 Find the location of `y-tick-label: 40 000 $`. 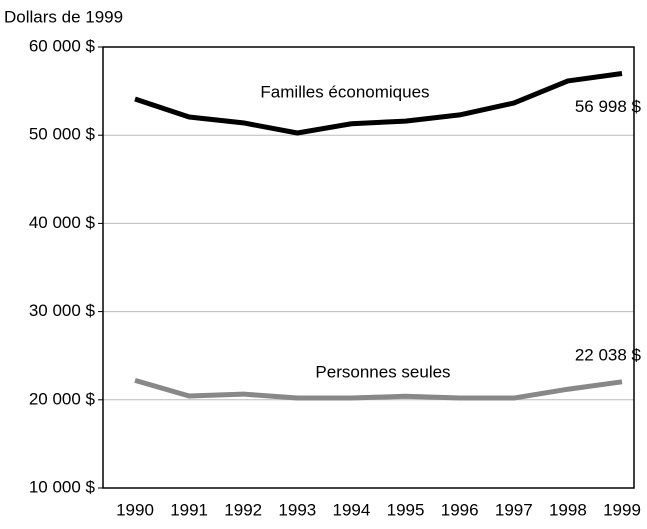

y-tick-label: 40 000 $ is located at coordinates (62, 222).